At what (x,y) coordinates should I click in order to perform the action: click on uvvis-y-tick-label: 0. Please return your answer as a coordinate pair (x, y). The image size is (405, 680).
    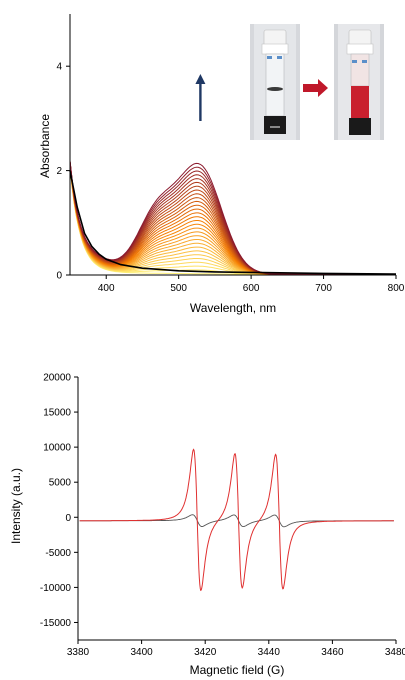
    Looking at the image, I should click on (59, 276).